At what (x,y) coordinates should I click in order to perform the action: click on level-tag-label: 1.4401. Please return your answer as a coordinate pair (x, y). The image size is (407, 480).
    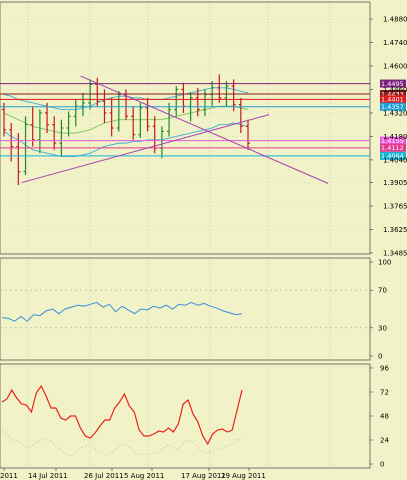
    Looking at the image, I should click on (392, 100).